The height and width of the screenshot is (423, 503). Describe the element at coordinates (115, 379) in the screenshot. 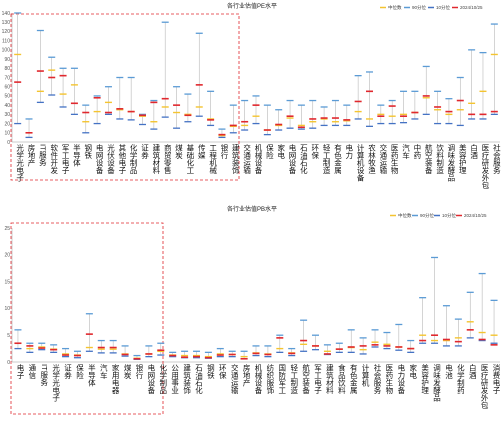

I see `category-label: 家用电器` at that location.